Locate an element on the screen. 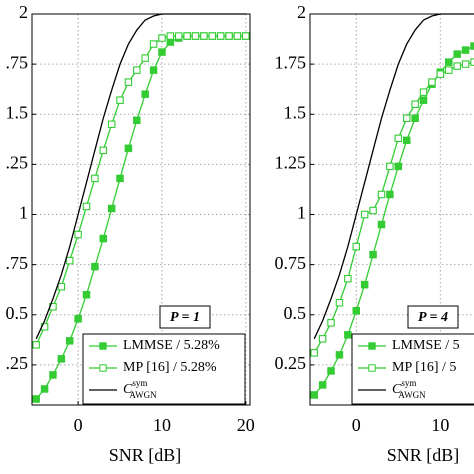 This screenshot has height=474, width=474. legend-name: LMMSE / 5 is located at coordinates (426, 345).